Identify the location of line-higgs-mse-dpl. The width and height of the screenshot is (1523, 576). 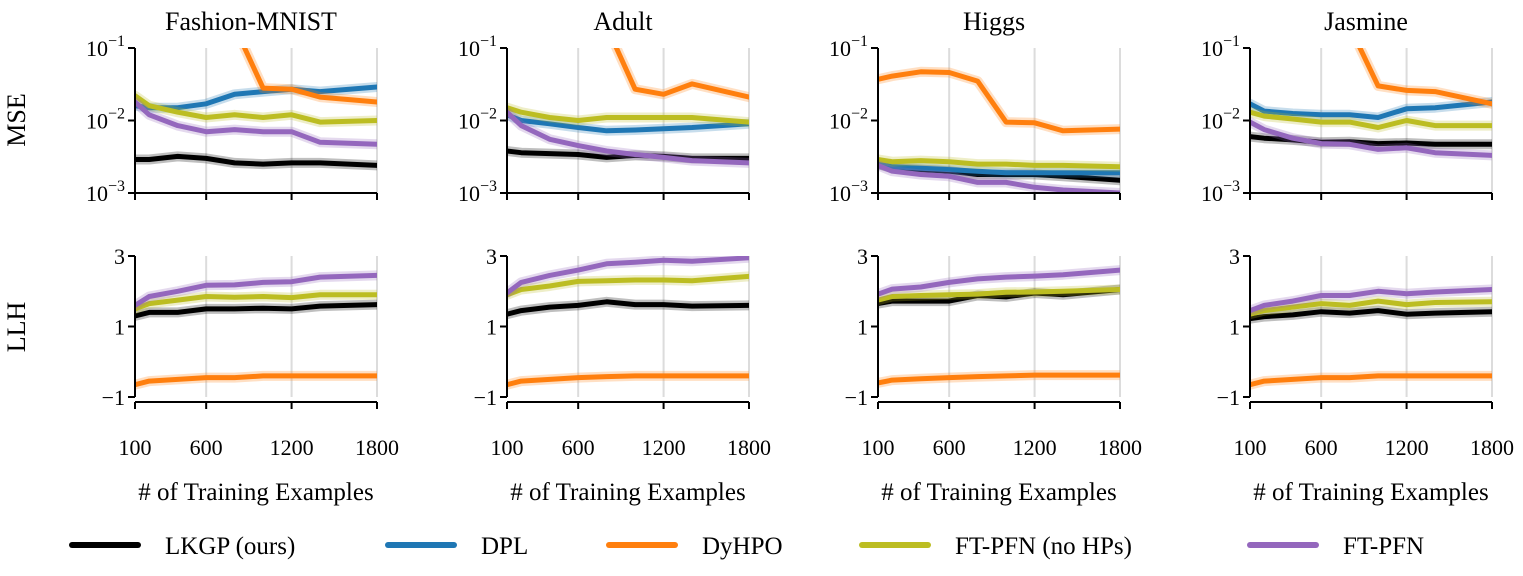
(999, 168).